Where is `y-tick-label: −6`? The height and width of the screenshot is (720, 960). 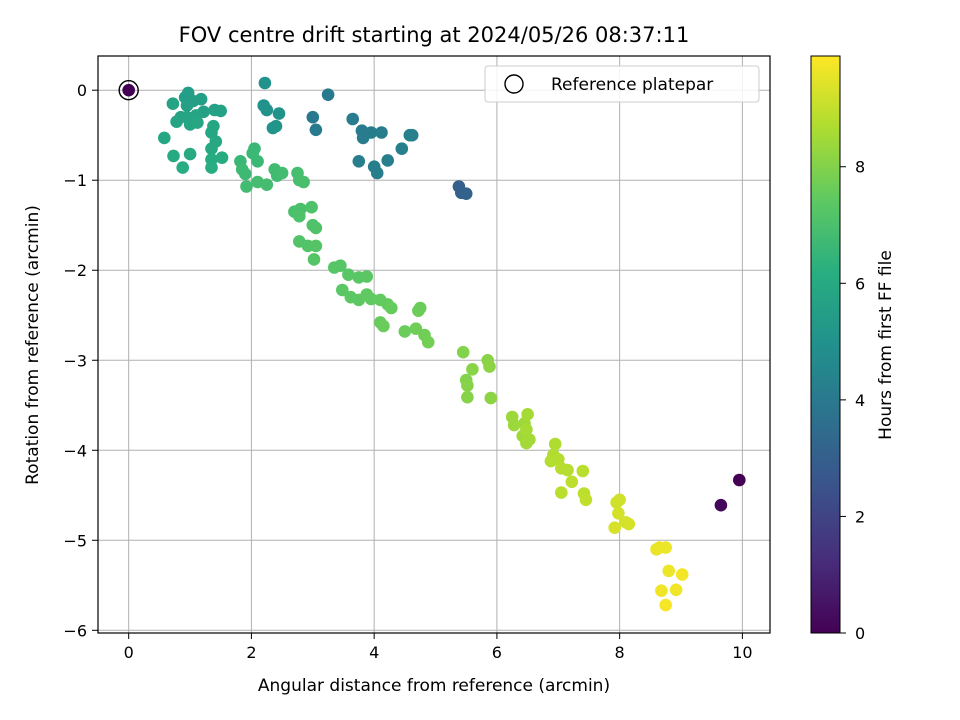 y-tick-label: −6 is located at coordinates (75, 630).